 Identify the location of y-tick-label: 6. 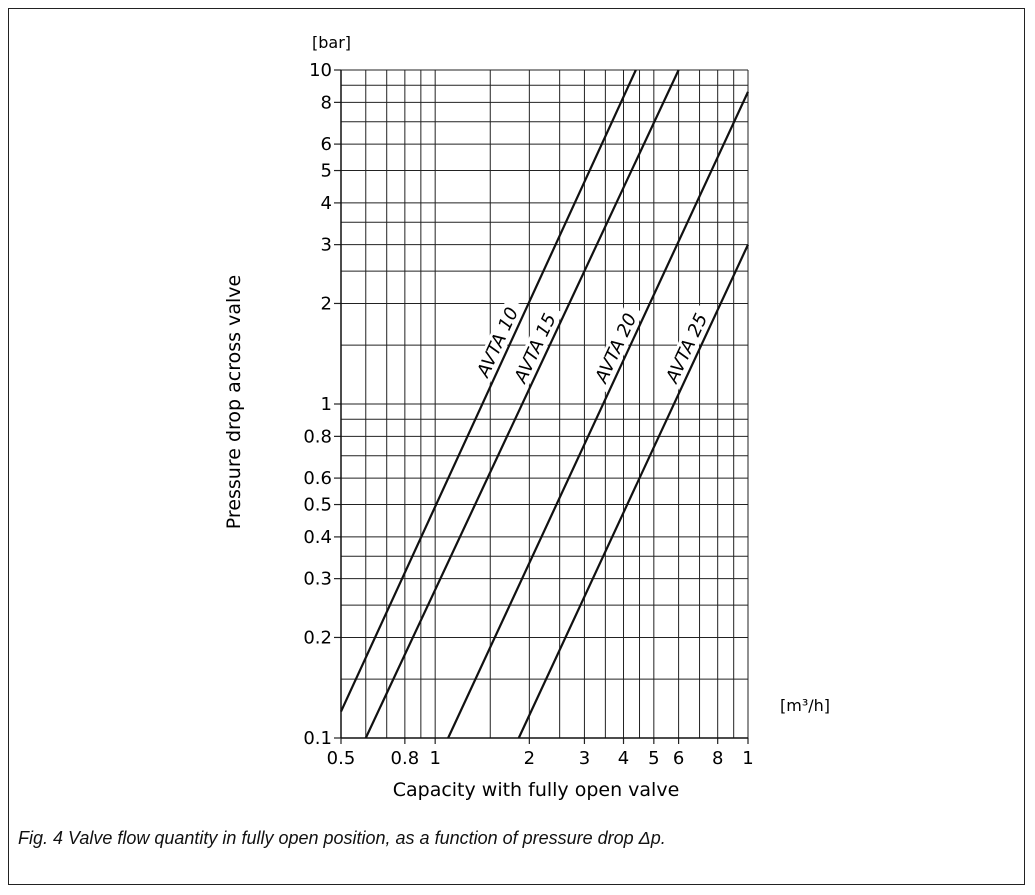
(326, 144).